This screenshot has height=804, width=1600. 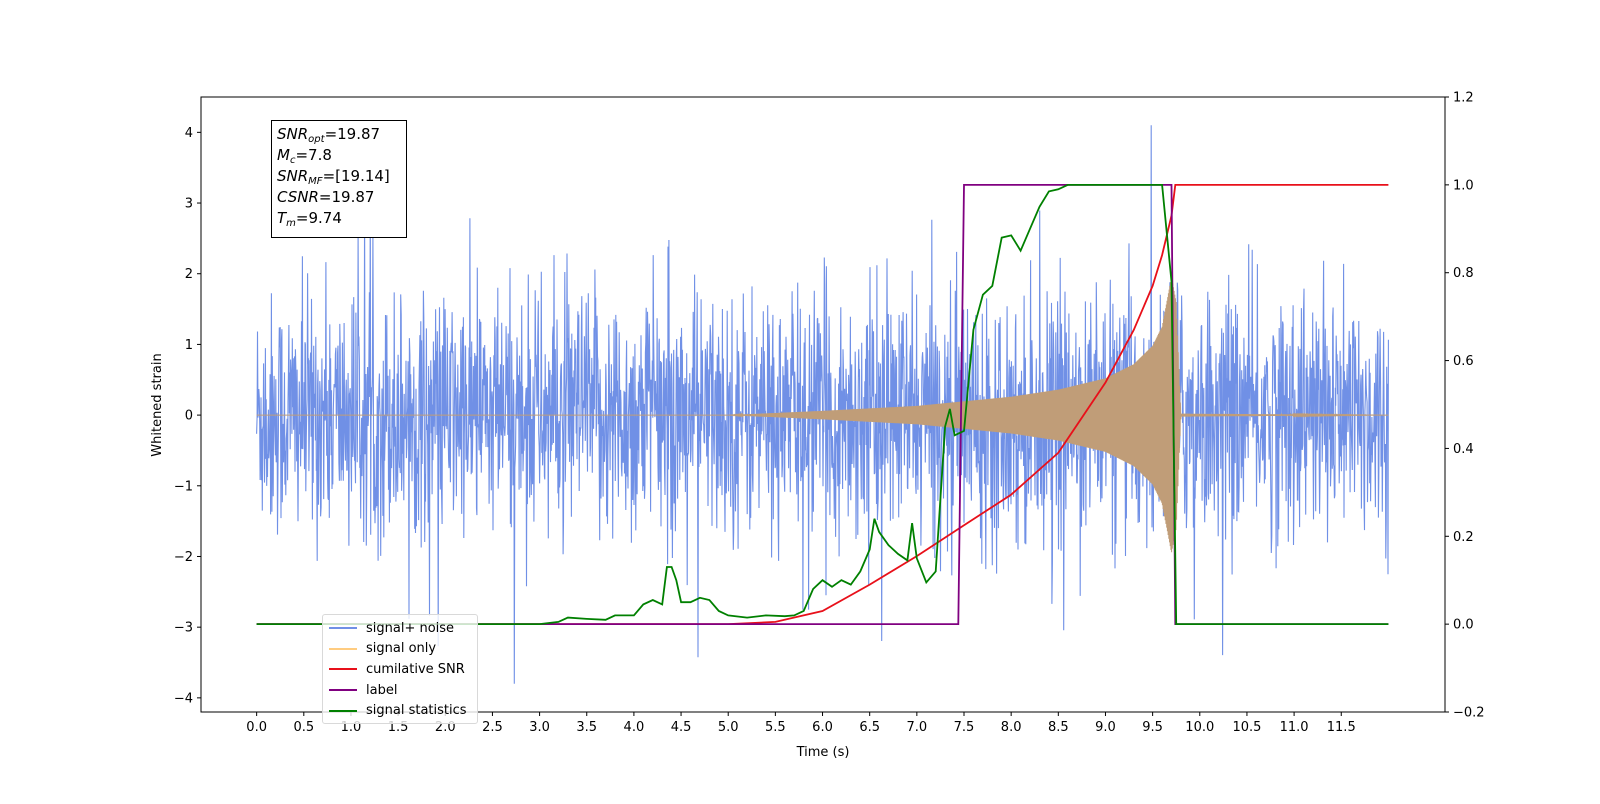 I want to click on csnr-line: CSNR=19.87, so click(x=326, y=197).